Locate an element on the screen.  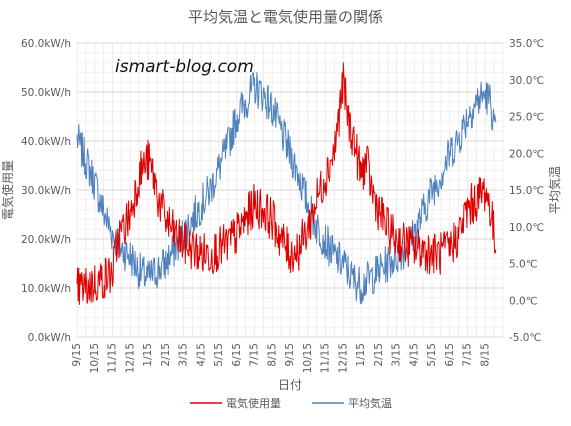
legend: 電気使用量 平均気温 is located at coordinates (291, 403).